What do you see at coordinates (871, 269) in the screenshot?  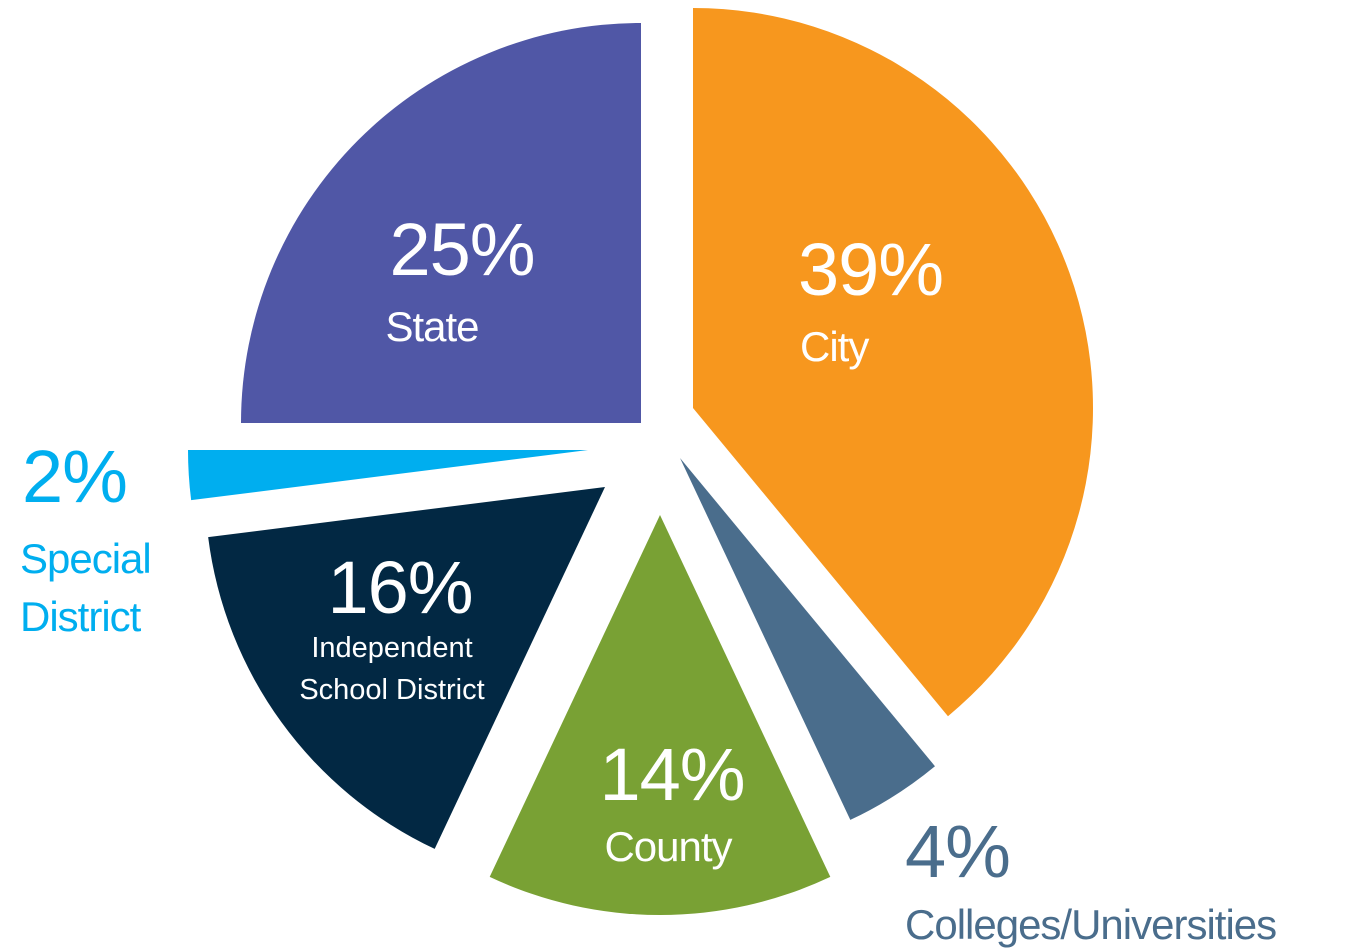 I see `value-label: 39%` at bounding box center [871, 269].